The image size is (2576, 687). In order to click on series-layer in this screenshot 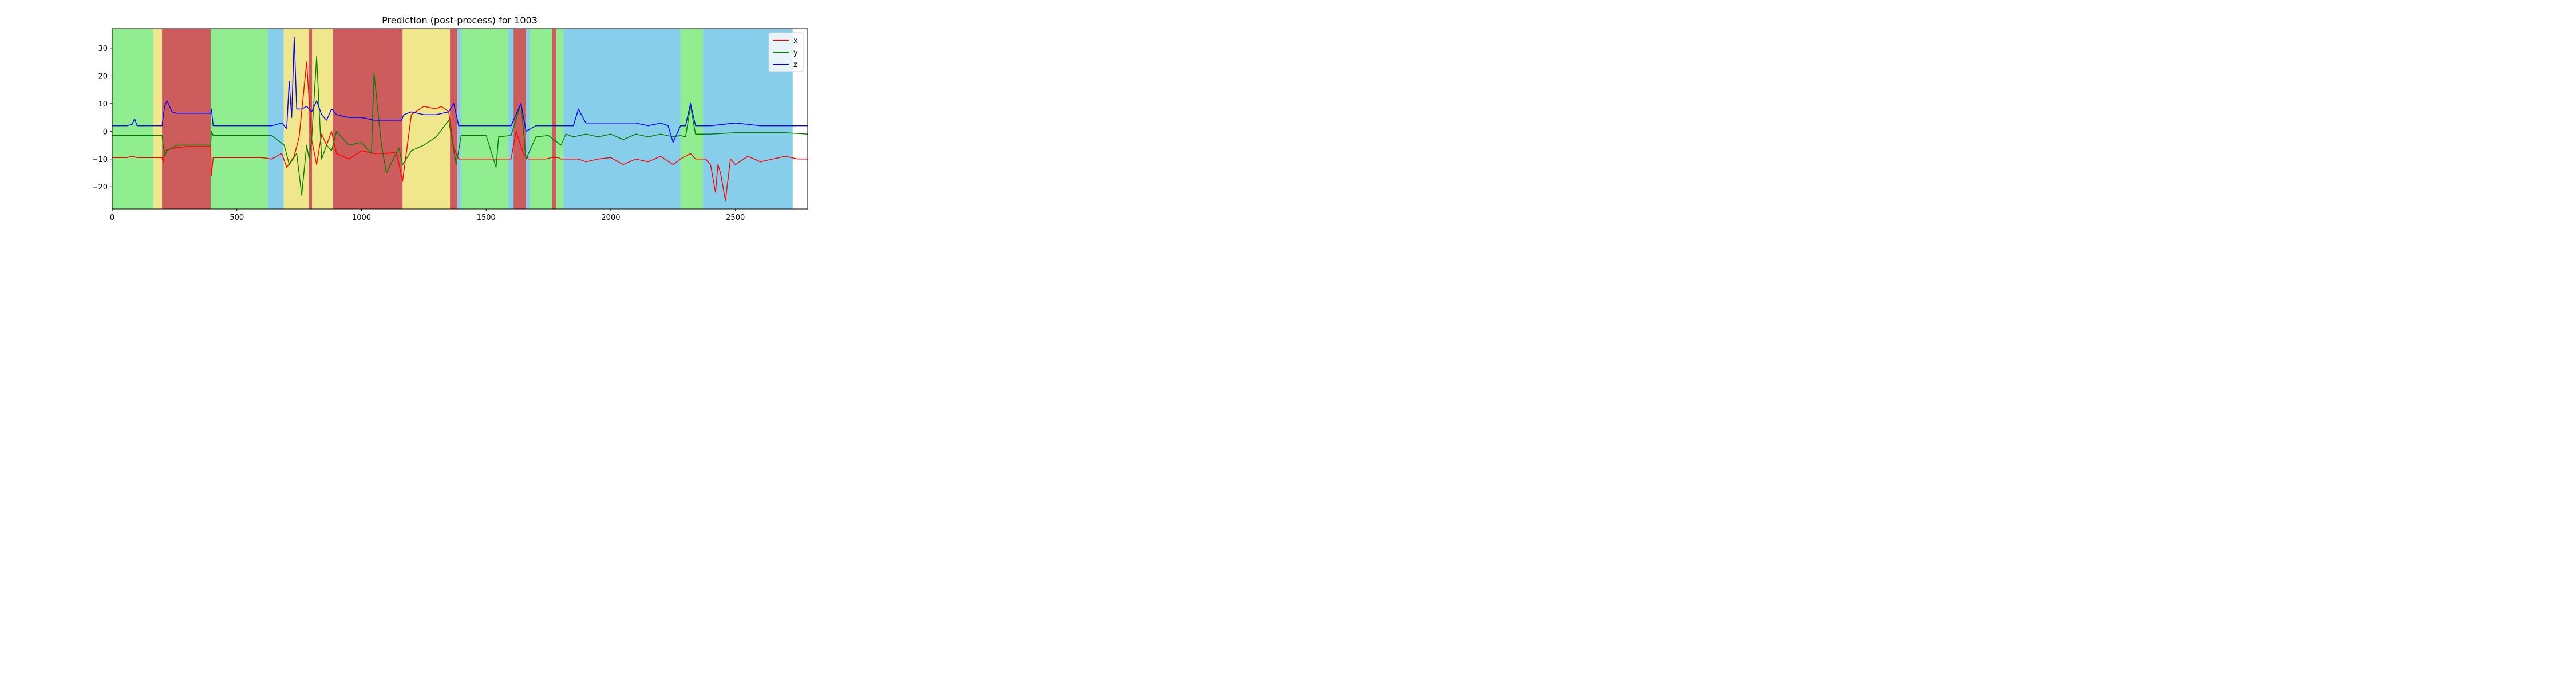, I will do `click(460, 119)`.